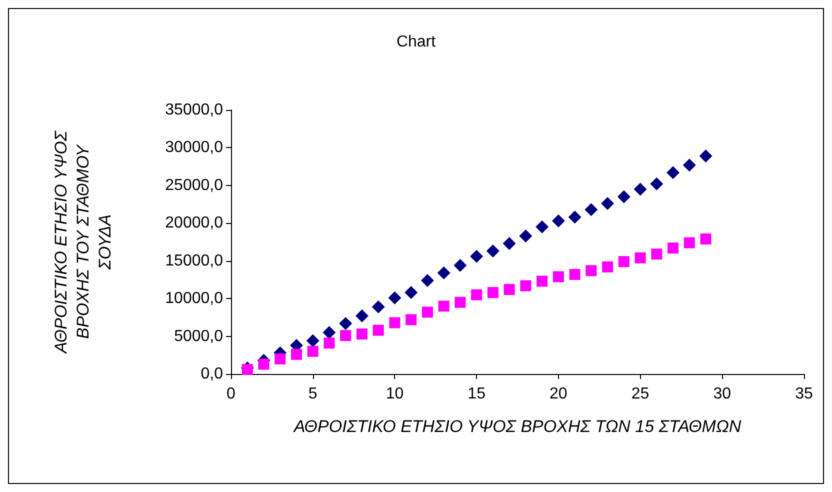 The image size is (832, 492). Describe the element at coordinates (559, 394) in the screenshot. I see `x-tick-label: 20` at that location.